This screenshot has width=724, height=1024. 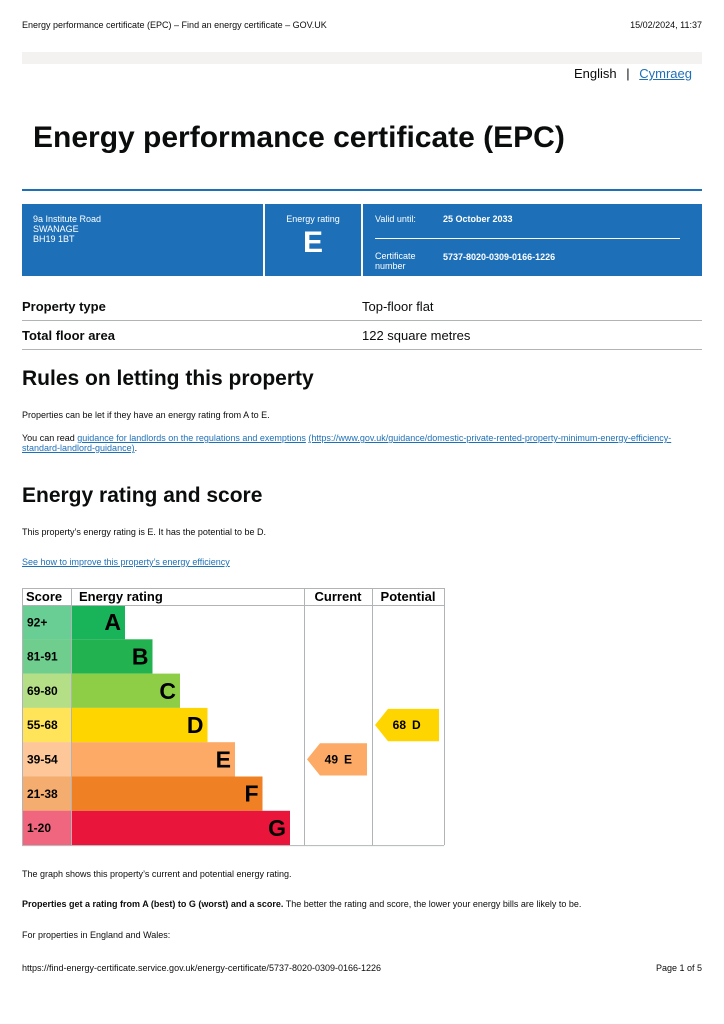 What do you see at coordinates (665, 73) in the screenshot?
I see `language-link: Cymraeg` at bounding box center [665, 73].